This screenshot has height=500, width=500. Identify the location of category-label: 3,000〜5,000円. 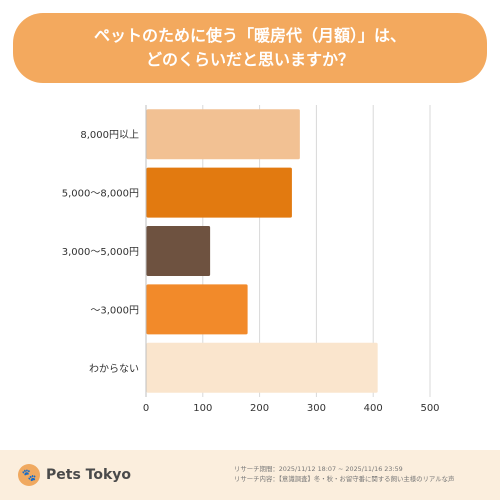
(100, 252).